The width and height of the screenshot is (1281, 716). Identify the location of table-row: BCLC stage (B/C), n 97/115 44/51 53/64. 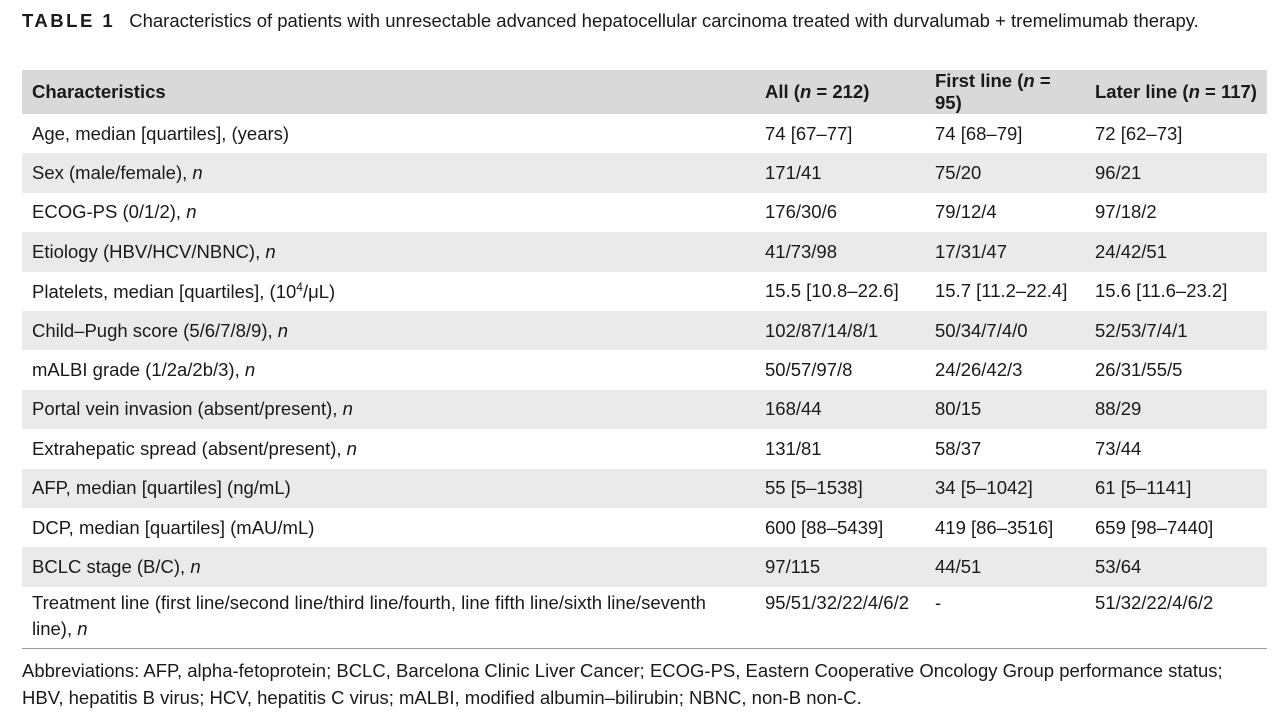
(644, 567).